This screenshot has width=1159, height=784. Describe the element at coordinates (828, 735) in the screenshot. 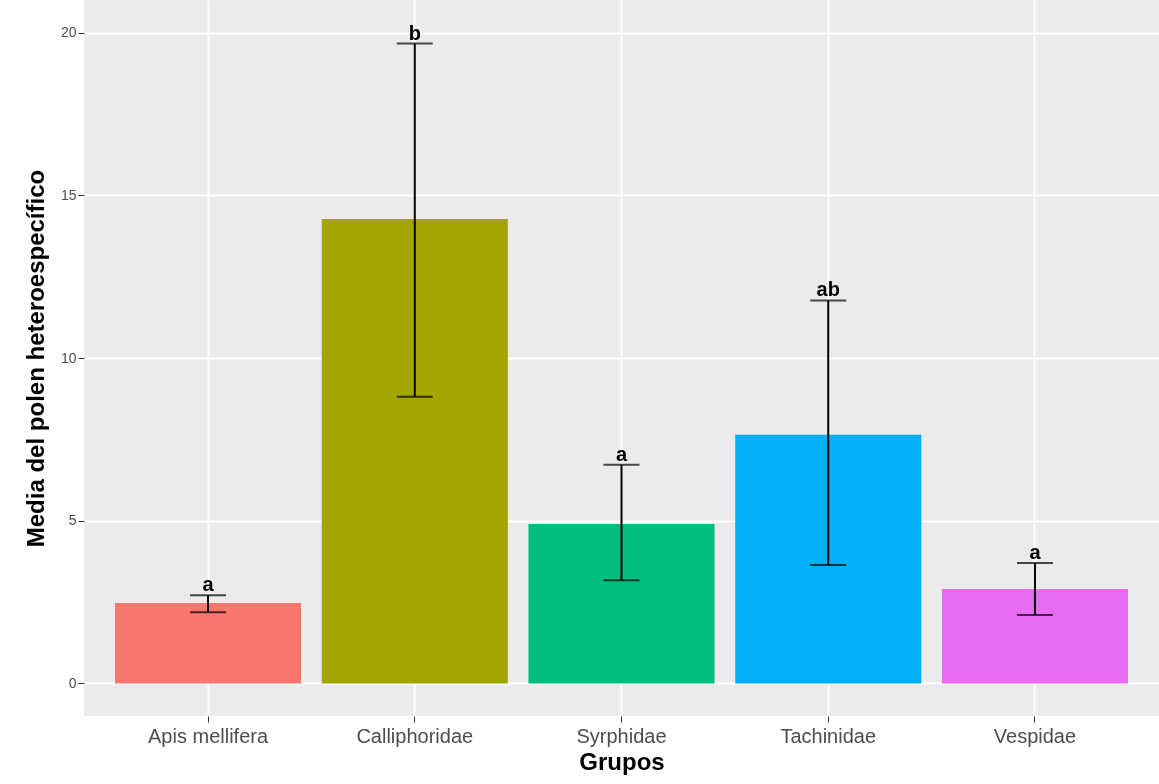

I see `x-tick-label: Tachinidae` at that location.